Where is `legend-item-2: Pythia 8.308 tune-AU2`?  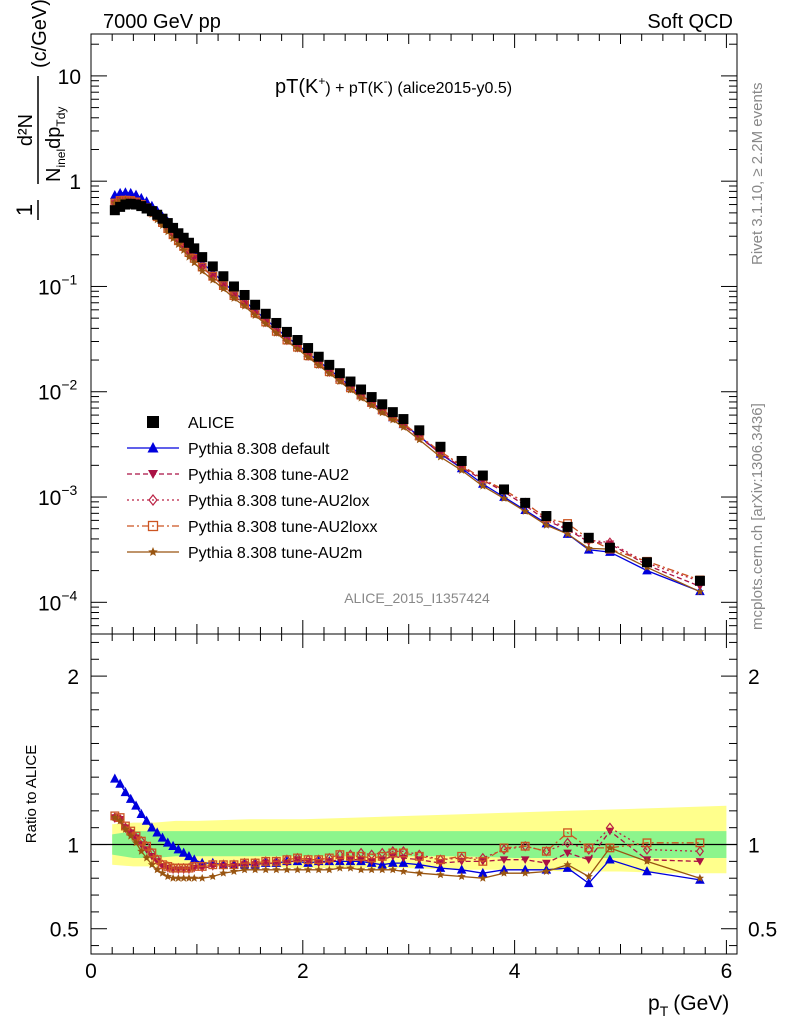 legend-item-2: Pythia 8.308 tune-AU2 is located at coordinates (238, 475).